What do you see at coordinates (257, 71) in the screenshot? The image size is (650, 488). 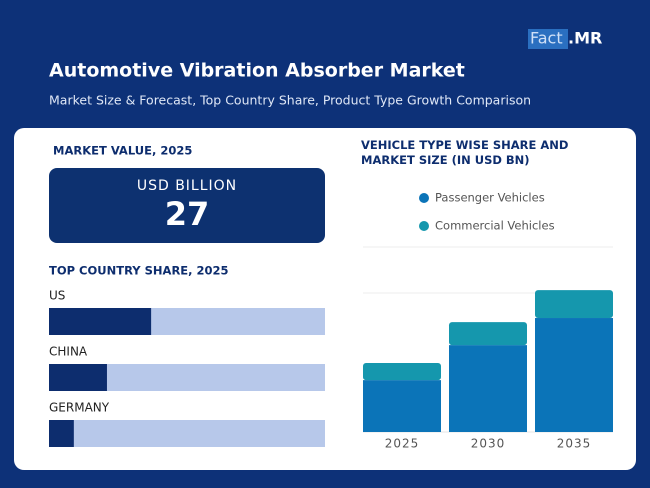 I see `title: Automotive Vibration Absorber Market` at bounding box center [257, 71].